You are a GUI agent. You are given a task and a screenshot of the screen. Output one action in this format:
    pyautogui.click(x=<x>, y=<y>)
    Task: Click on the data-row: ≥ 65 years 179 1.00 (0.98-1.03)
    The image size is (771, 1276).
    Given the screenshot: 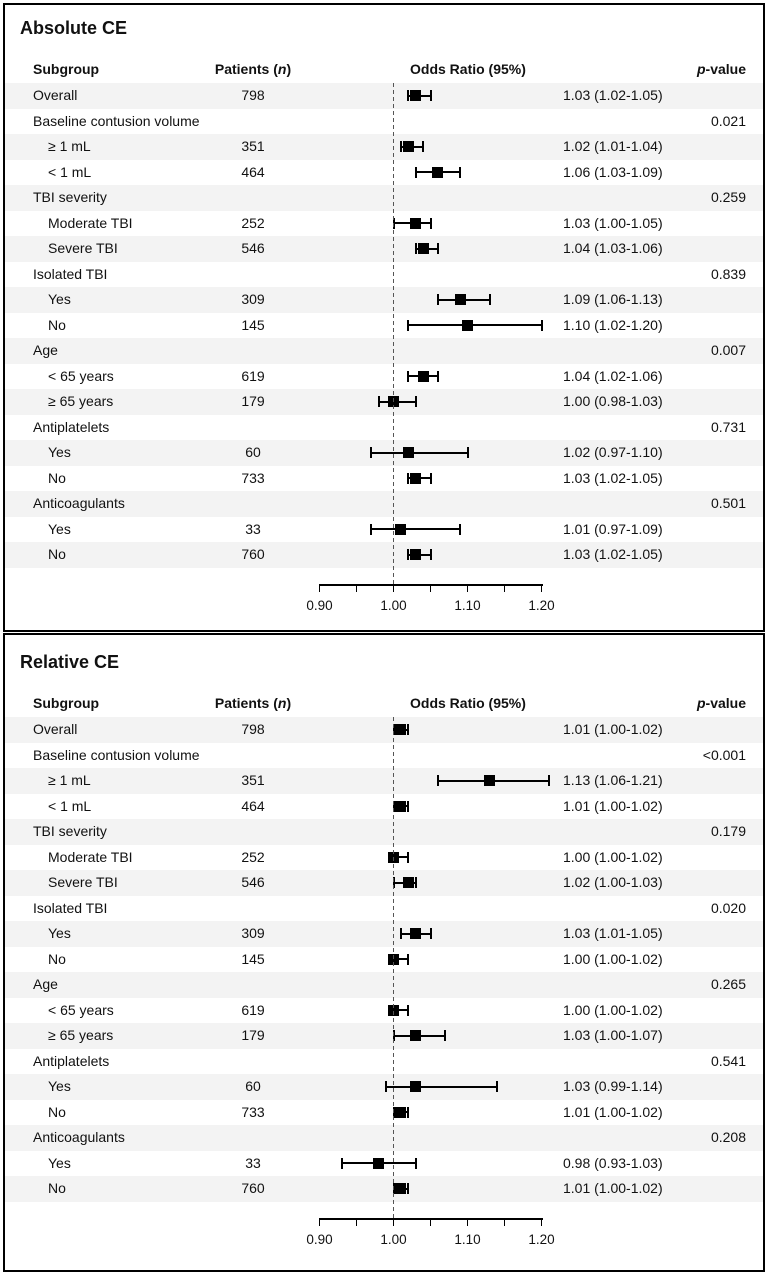 What is the action you would take?
    pyautogui.click(x=384, y=402)
    